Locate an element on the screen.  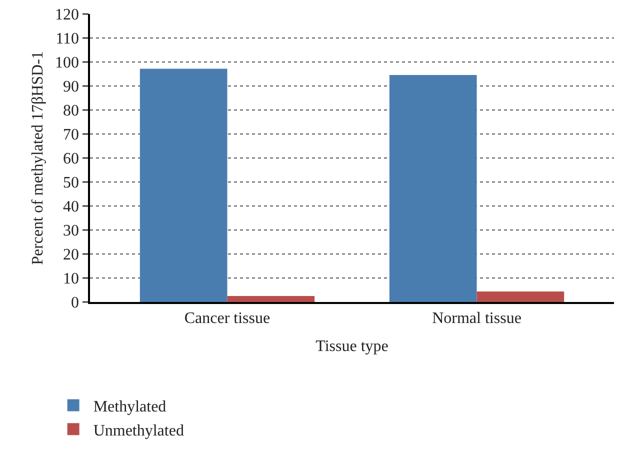
y-tick-label: 60 is located at coordinates (71, 159).